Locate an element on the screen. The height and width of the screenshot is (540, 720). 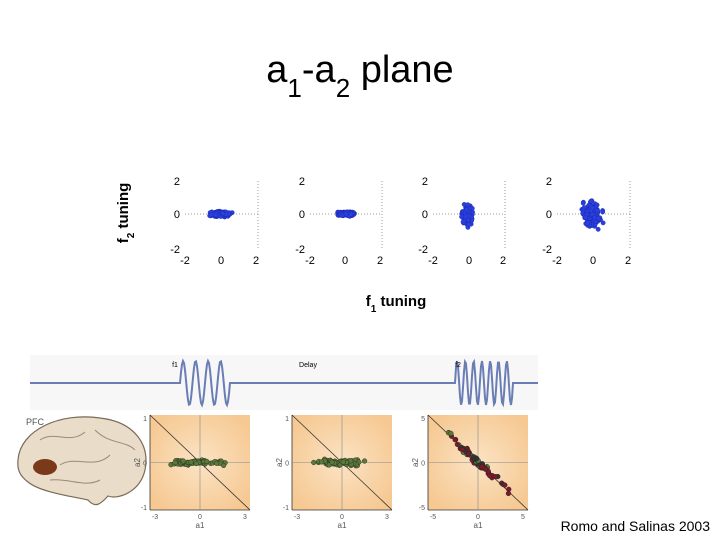
stimulus-label: f2 is located at coordinates (458, 365).